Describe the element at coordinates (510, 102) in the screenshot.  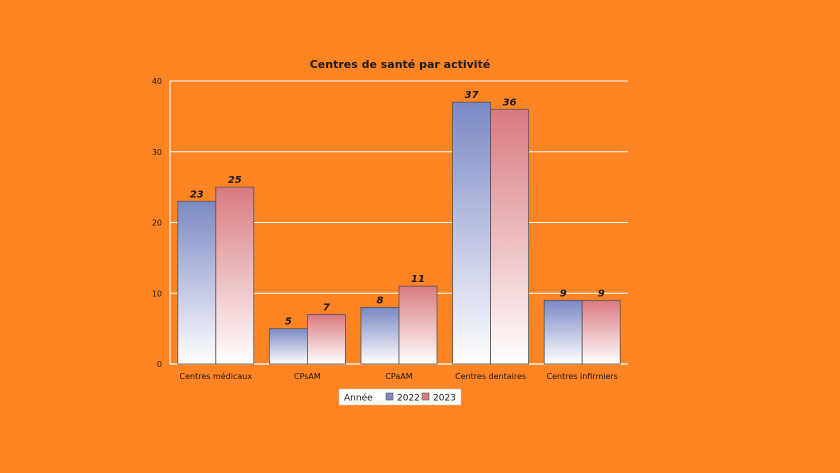
I see `data-label: 36` at that location.